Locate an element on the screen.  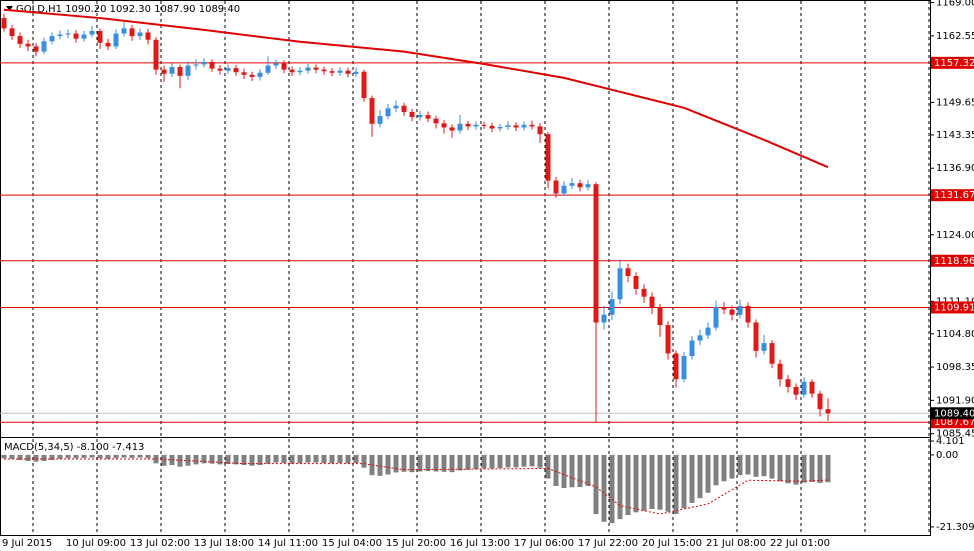
level-tag: 1109.91 is located at coordinates (952, 307).